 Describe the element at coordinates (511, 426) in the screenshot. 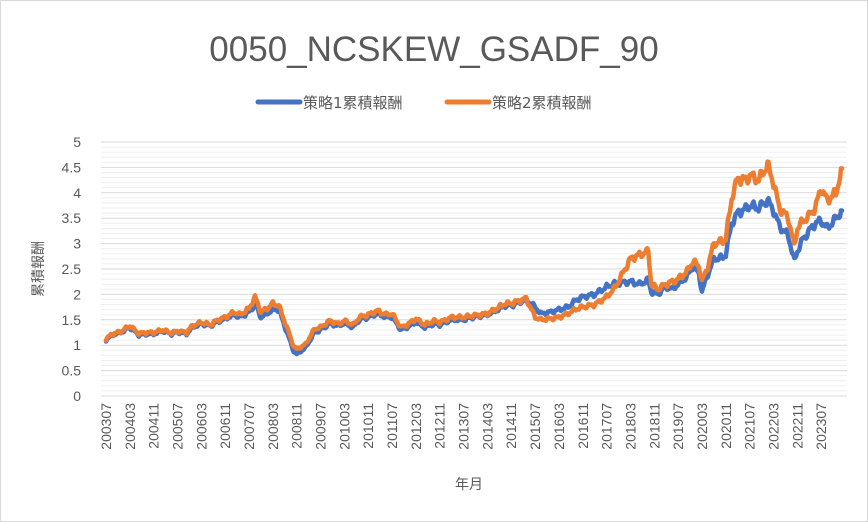

I see `x-tick-label: 201411` at that location.